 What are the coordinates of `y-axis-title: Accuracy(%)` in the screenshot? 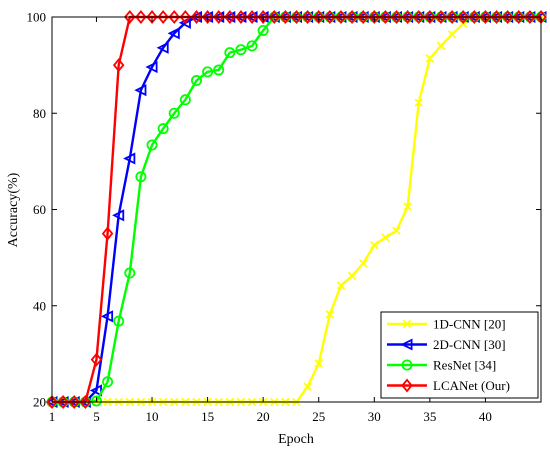 It's located at (13, 209).